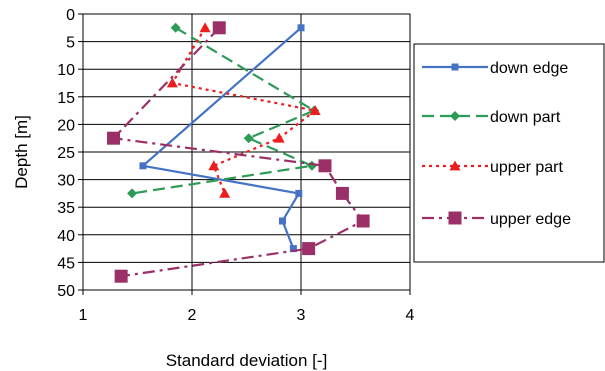 The height and width of the screenshot is (371, 605). I want to click on y-tick-label: 50, so click(66, 291).